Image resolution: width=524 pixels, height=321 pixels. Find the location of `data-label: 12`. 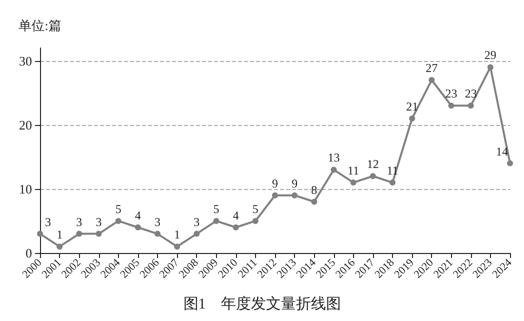

data-label: 12 is located at coordinates (372, 164).